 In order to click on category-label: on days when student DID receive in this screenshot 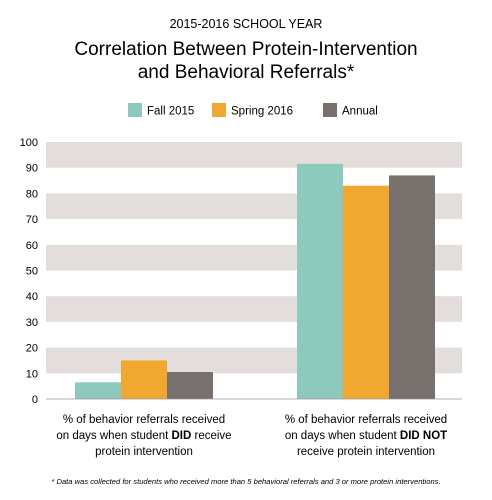, I will do `click(143, 436)`.